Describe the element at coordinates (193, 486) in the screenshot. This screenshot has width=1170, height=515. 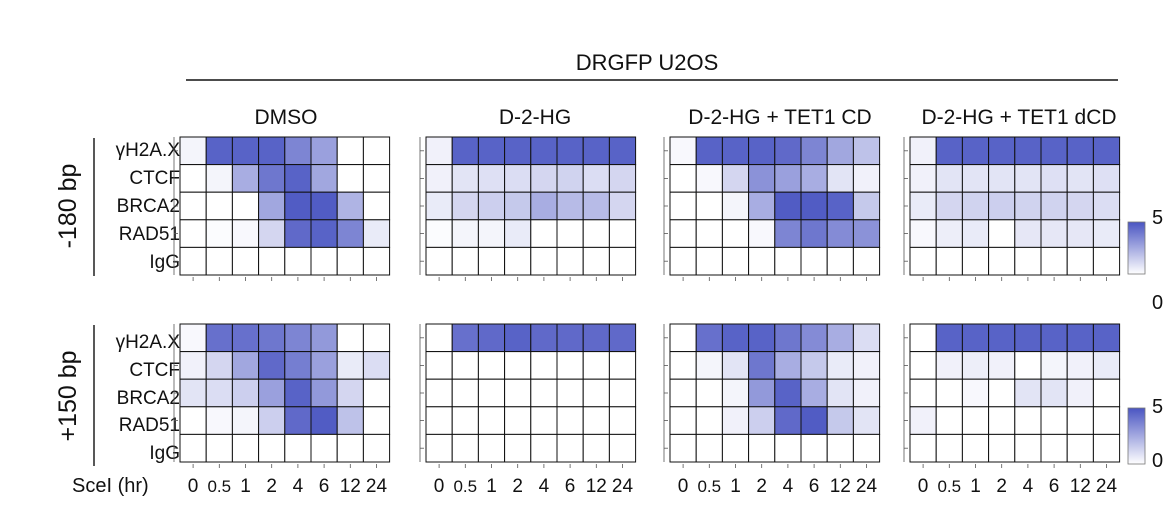
I see `x-tick-label: 0` at that location.